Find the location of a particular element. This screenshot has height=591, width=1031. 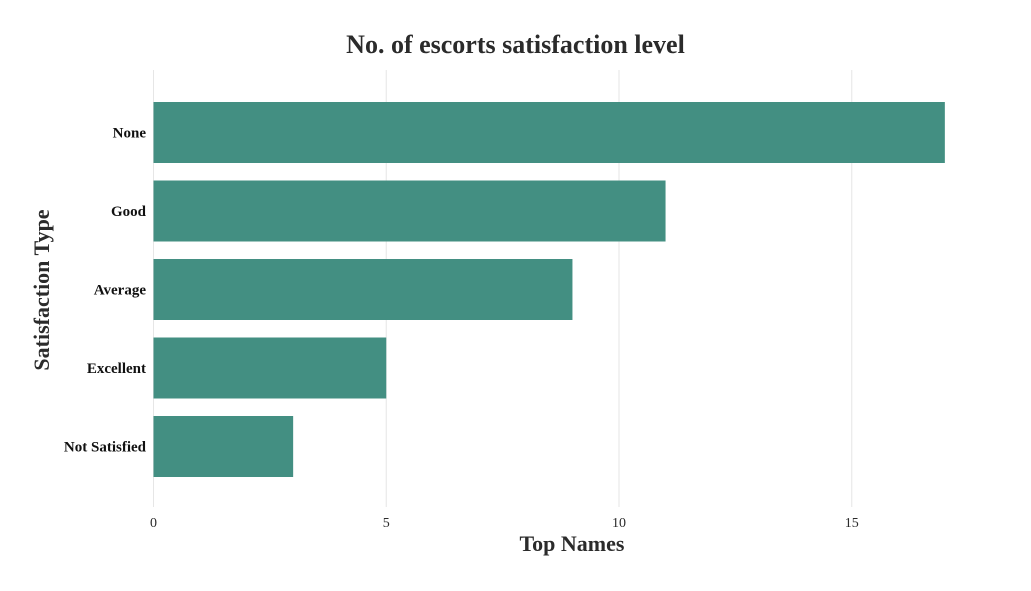

y-tick-label: Average is located at coordinates (120, 291).